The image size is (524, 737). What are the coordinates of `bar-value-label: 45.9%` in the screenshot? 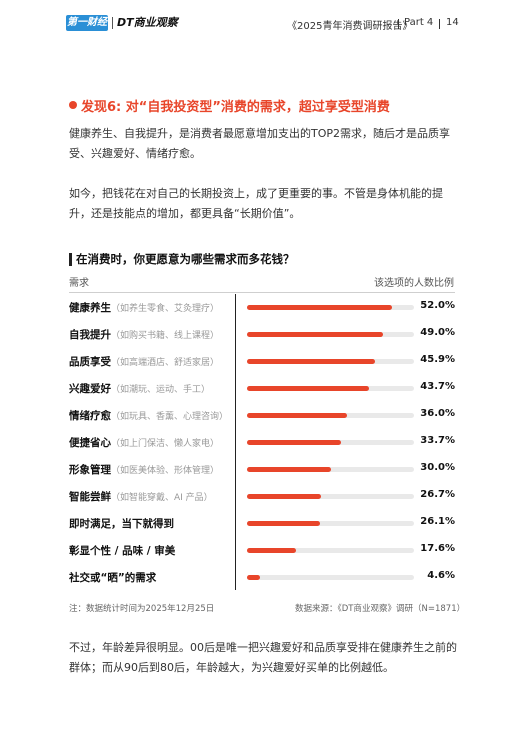 It's located at (437, 359).